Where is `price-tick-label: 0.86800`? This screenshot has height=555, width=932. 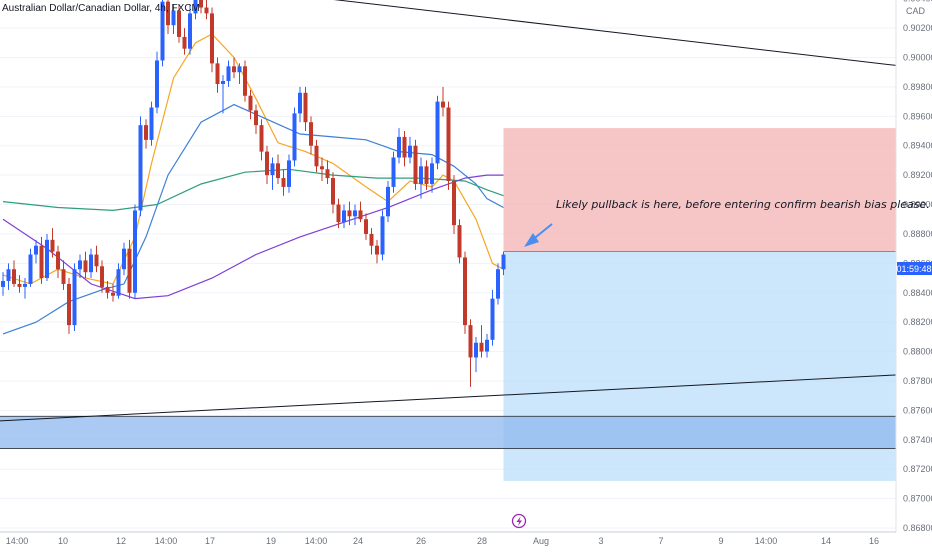 price-tick-label: 0.86800 is located at coordinates (917, 528).